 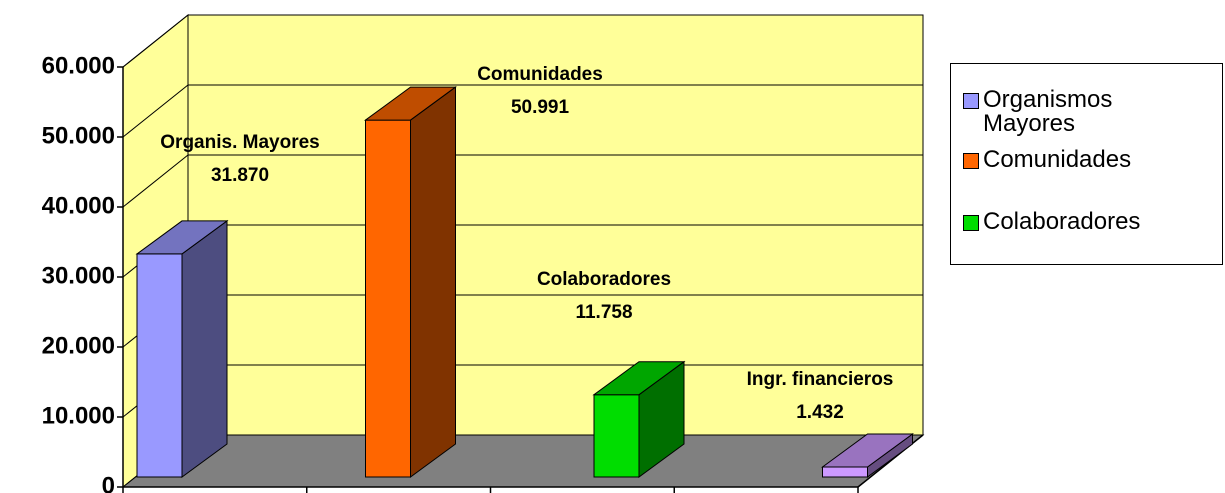 I want to click on legend-label: Colaboradores, so click(x=1062, y=221).